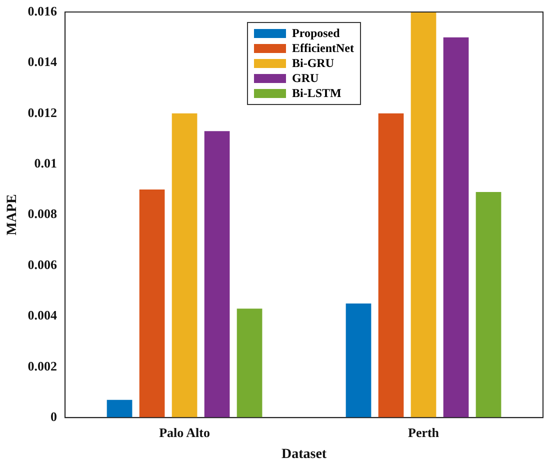 The image size is (555, 465). I want to click on y-tick-label: 0.008, so click(43, 214).